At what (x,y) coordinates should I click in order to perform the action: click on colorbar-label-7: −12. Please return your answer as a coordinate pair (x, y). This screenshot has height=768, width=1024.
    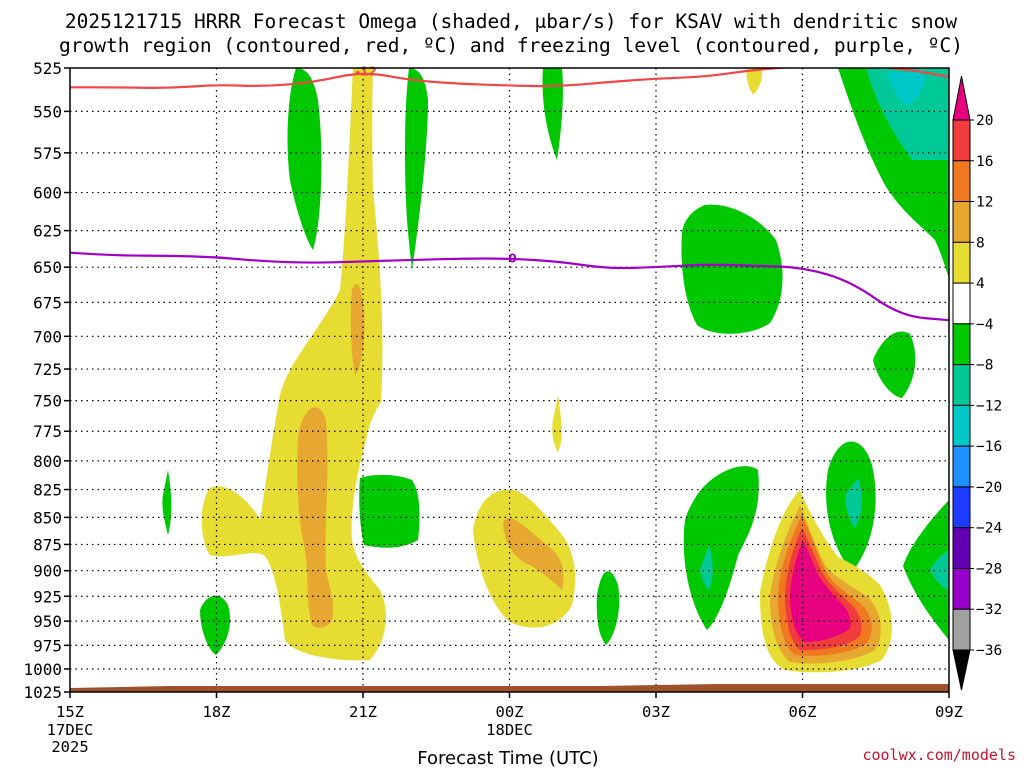
    Looking at the image, I should click on (989, 406).